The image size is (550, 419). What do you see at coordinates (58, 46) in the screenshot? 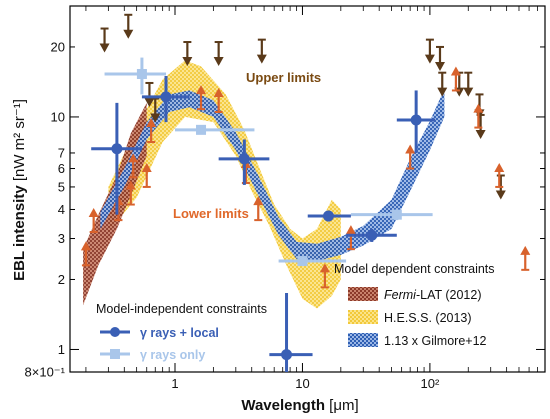
I see `y-tick-label: 20` at bounding box center [58, 46].